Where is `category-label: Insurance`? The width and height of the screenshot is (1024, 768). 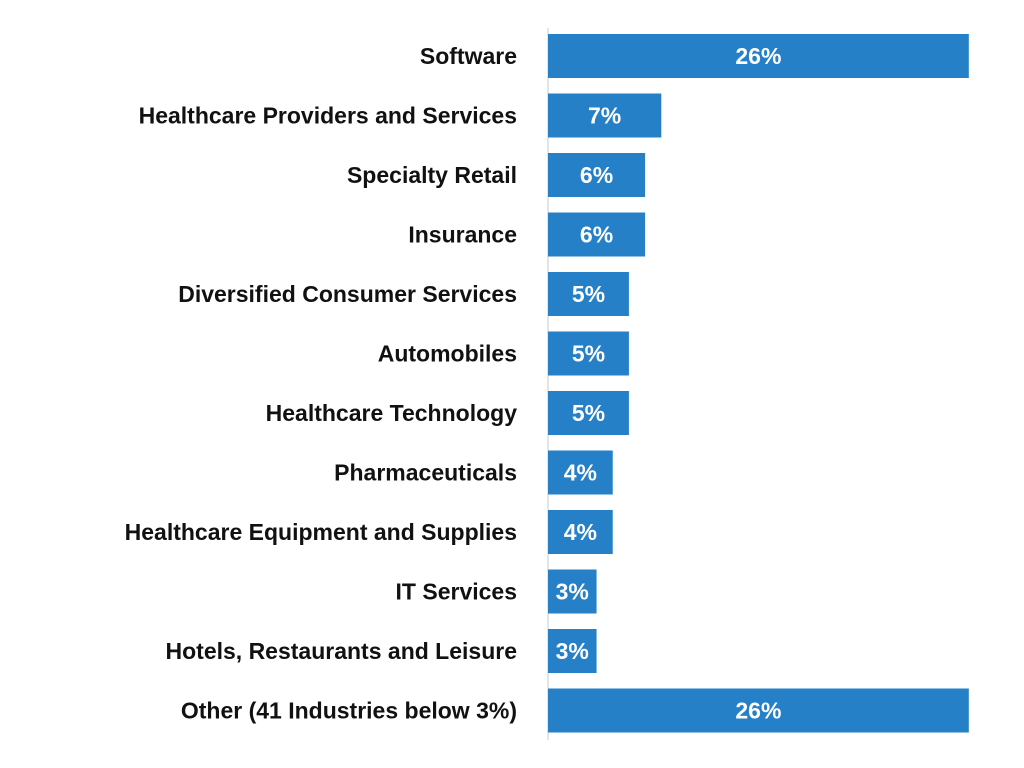 category-label: Insurance is located at coordinates (462, 235).